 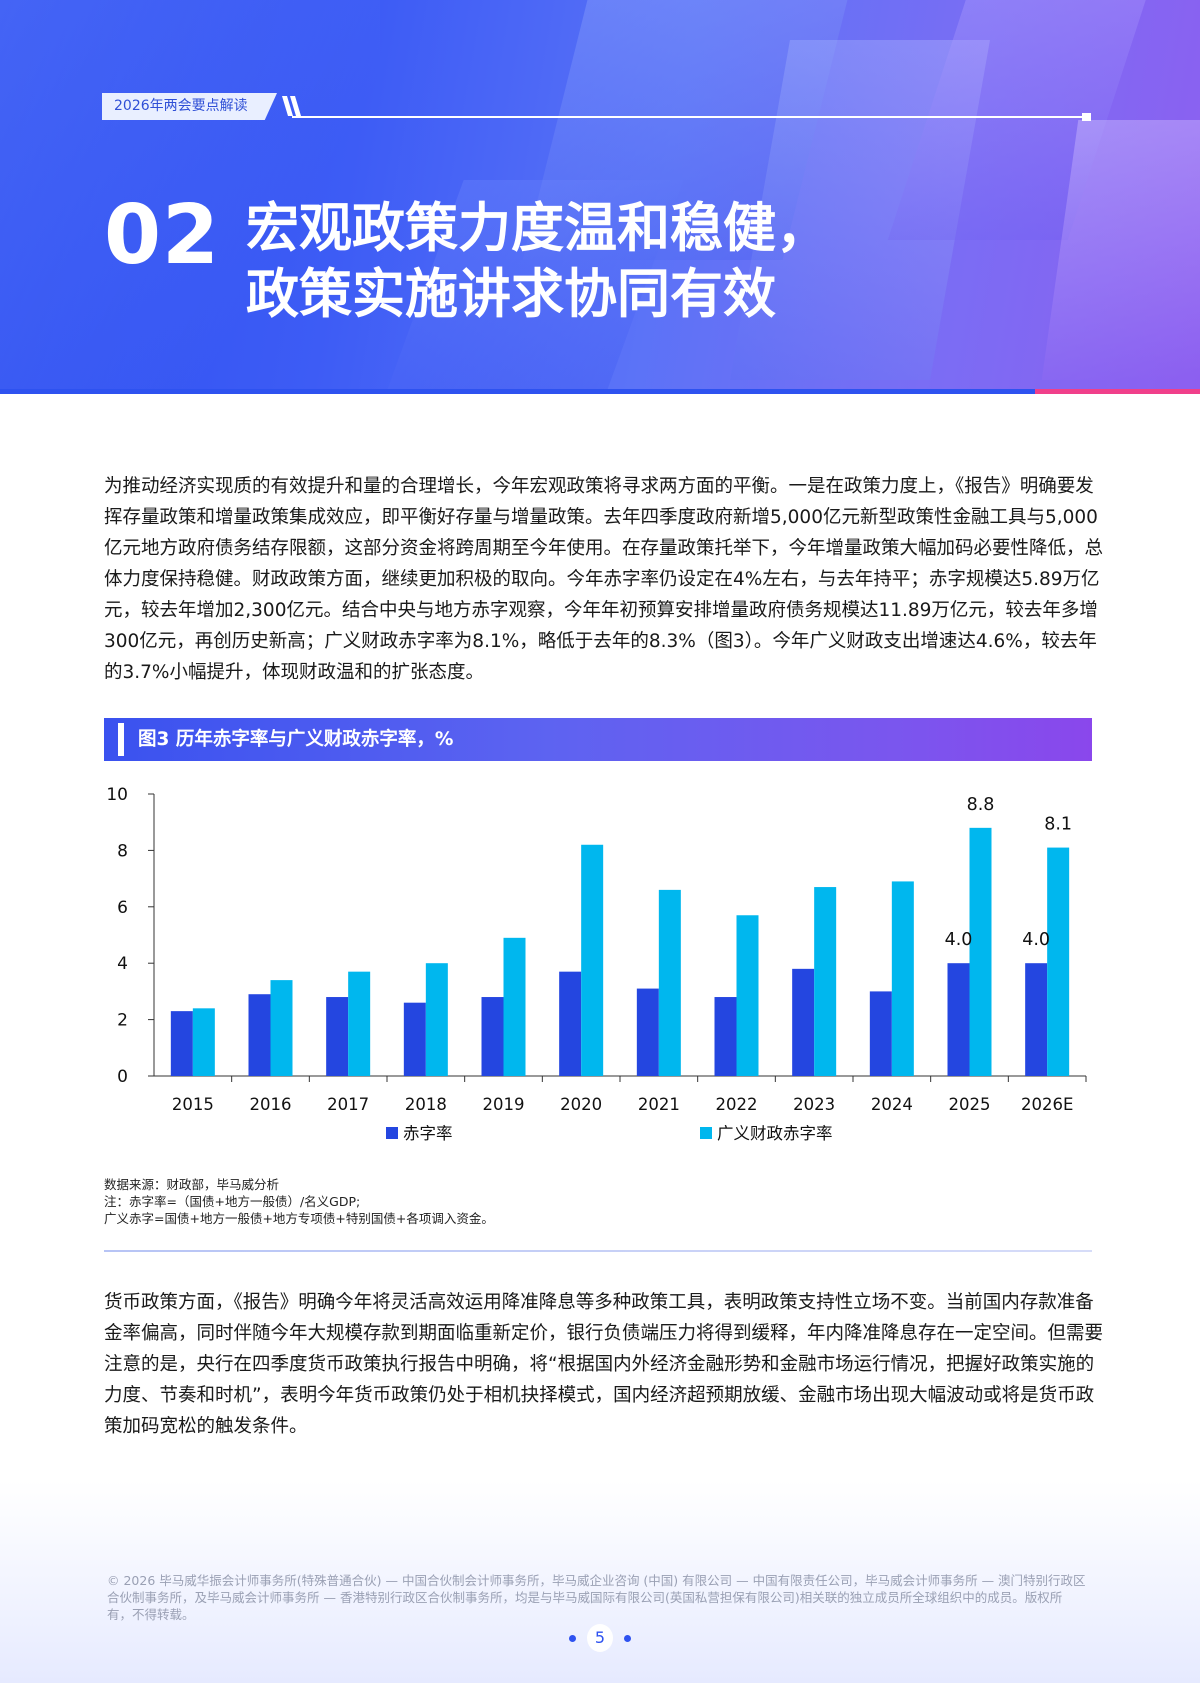 I want to click on banner-decoration, so click(x=190, y=197).